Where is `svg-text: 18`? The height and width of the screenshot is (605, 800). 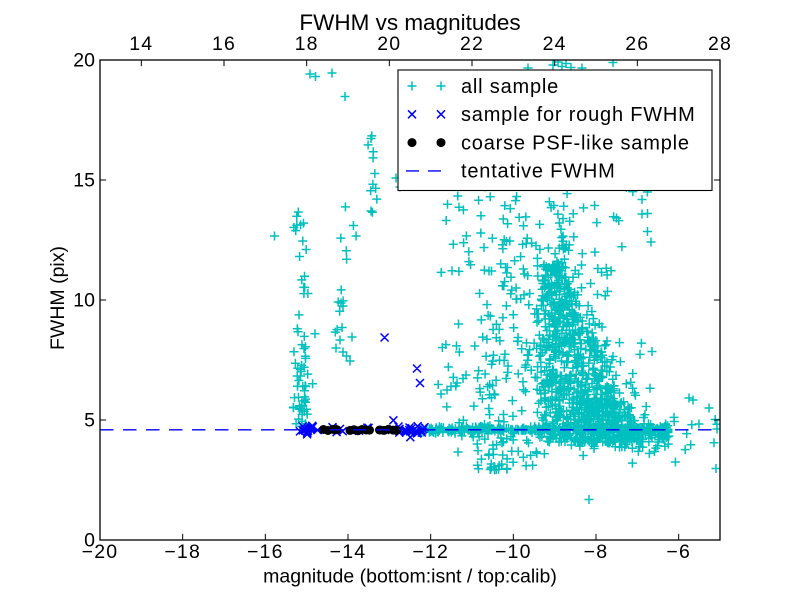
svg-text: 18 is located at coordinates (307, 44).